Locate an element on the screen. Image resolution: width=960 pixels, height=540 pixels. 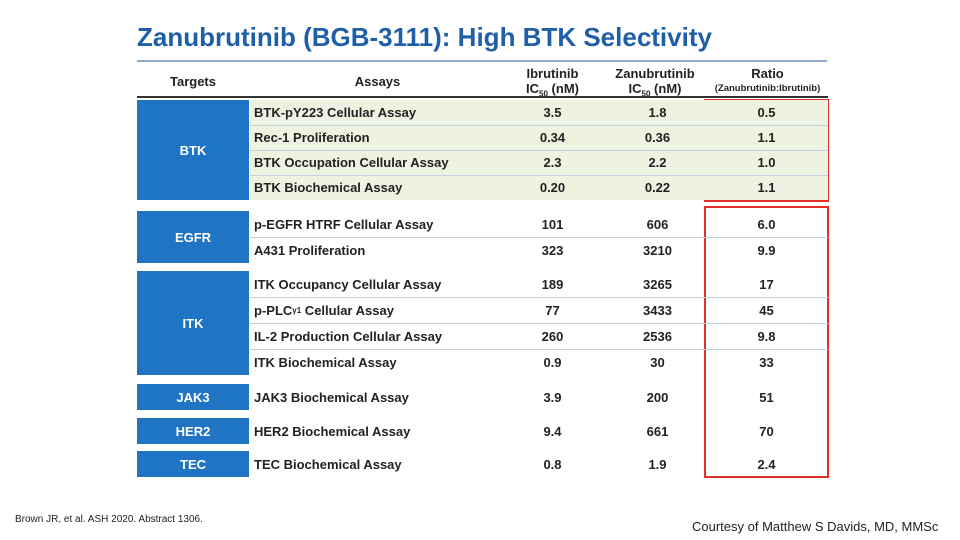
zanubrutinib-ic50: 2536 is located at coordinates (657, 336).